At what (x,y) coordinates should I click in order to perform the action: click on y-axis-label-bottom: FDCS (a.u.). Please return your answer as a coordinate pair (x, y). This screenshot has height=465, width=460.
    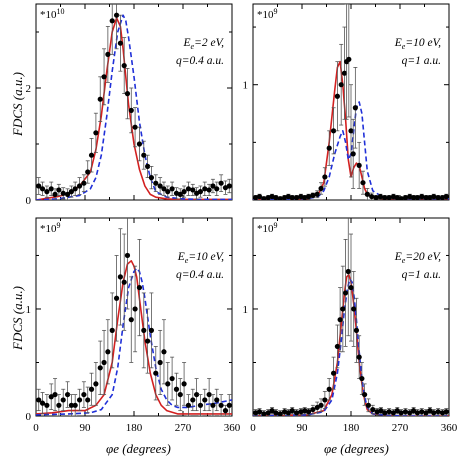
    Looking at the image, I should click on (17, 318).